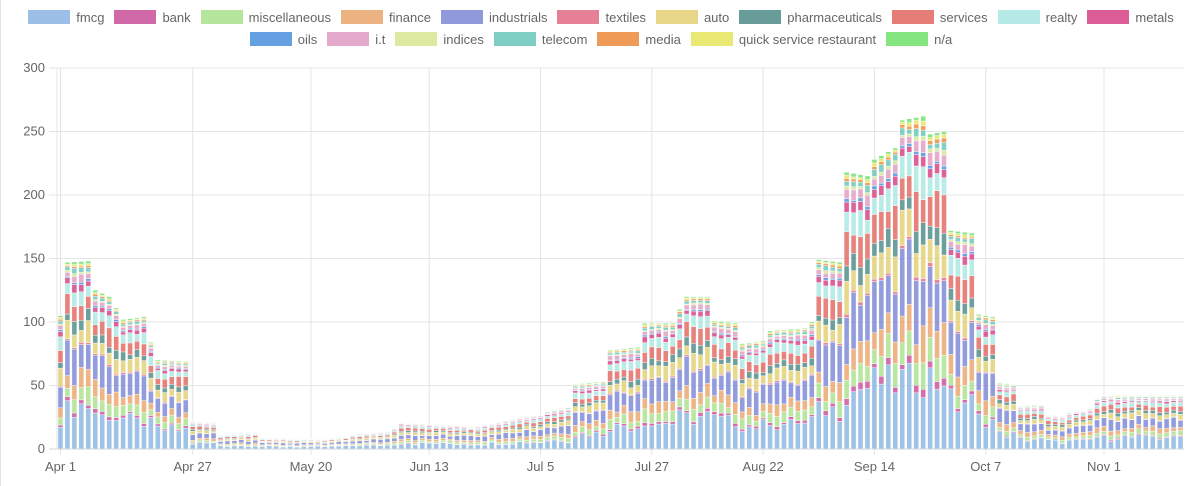  What do you see at coordinates (152, 17) in the screenshot?
I see `legend-item: bank` at bounding box center [152, 17].